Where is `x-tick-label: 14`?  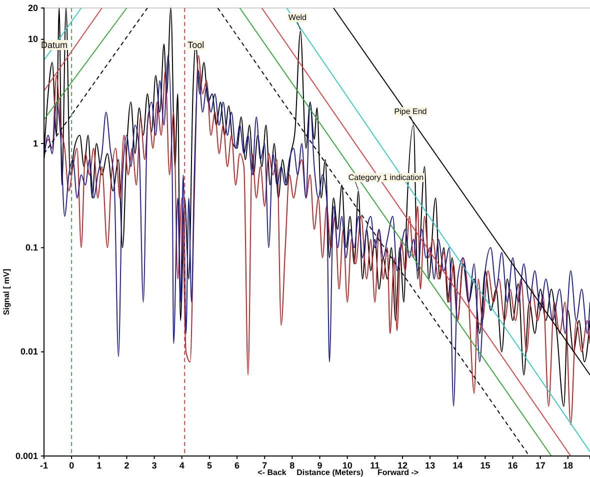
x-tick-label: 14 is located at coordinates (457, 465).